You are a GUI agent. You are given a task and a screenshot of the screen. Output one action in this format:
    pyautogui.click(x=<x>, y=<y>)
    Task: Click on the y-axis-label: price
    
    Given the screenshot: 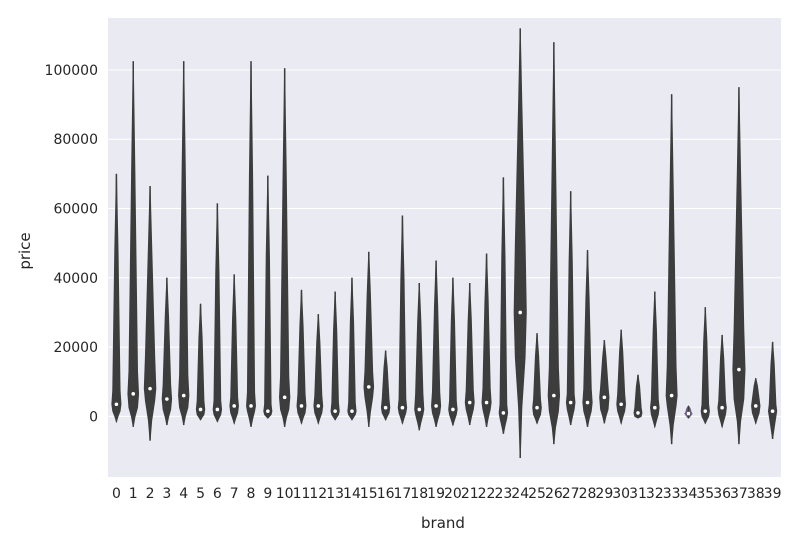 What is the action you would take?
    pyautogui.click(x=25, y=250)
    